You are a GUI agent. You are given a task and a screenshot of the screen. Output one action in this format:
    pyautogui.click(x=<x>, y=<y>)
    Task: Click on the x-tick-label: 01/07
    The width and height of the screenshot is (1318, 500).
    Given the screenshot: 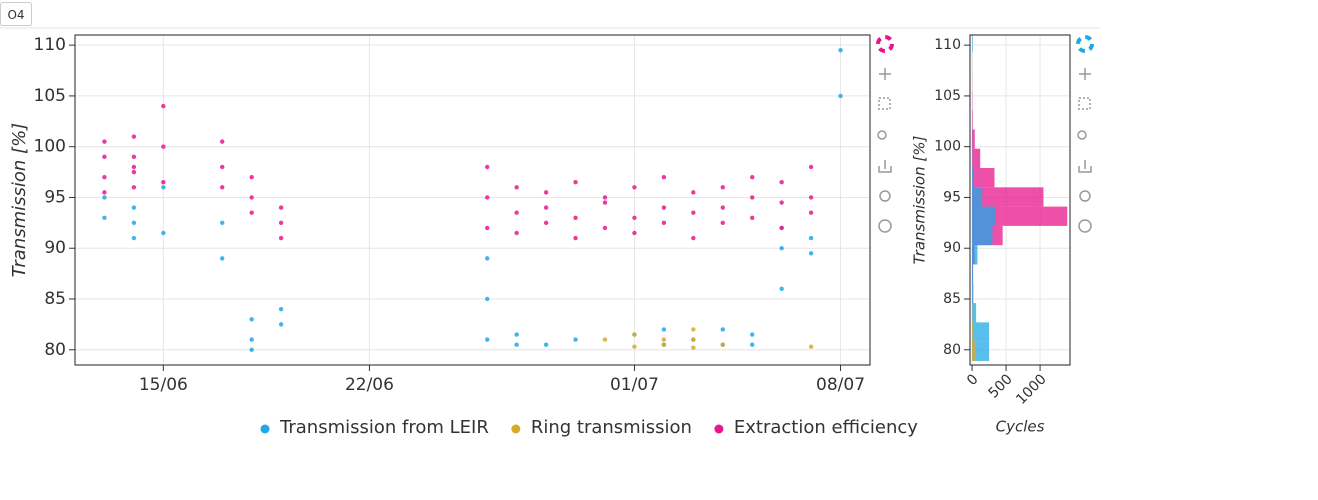 What is the action you would take?
    pyautogui.click(x=634, y=385)
    